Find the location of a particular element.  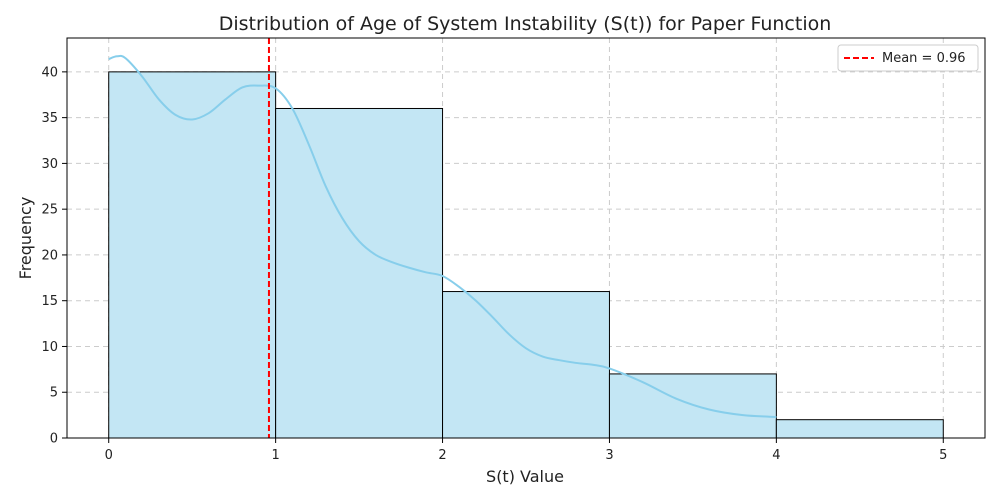

x-tick-label: 2 is located at coordinates (442, 455).